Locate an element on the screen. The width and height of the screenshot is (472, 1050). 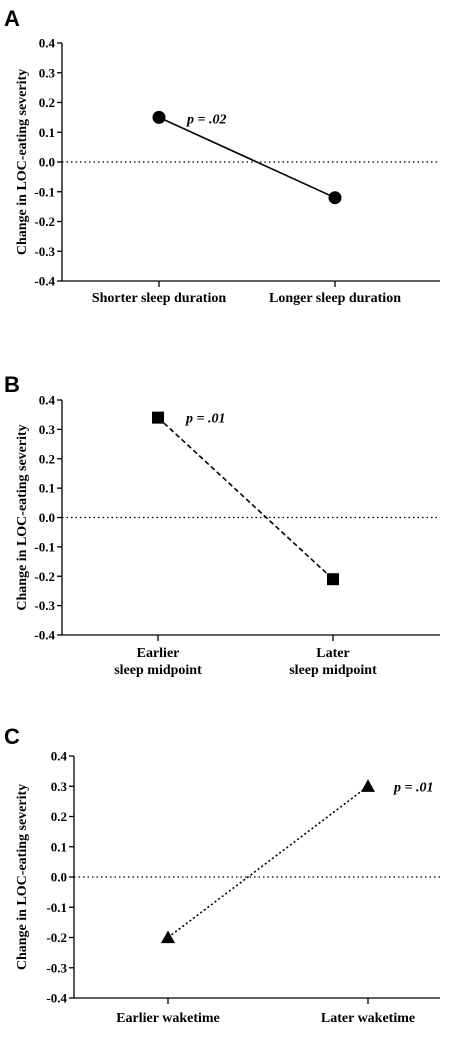
panel-letter: A is located at coordinates (12, 18).